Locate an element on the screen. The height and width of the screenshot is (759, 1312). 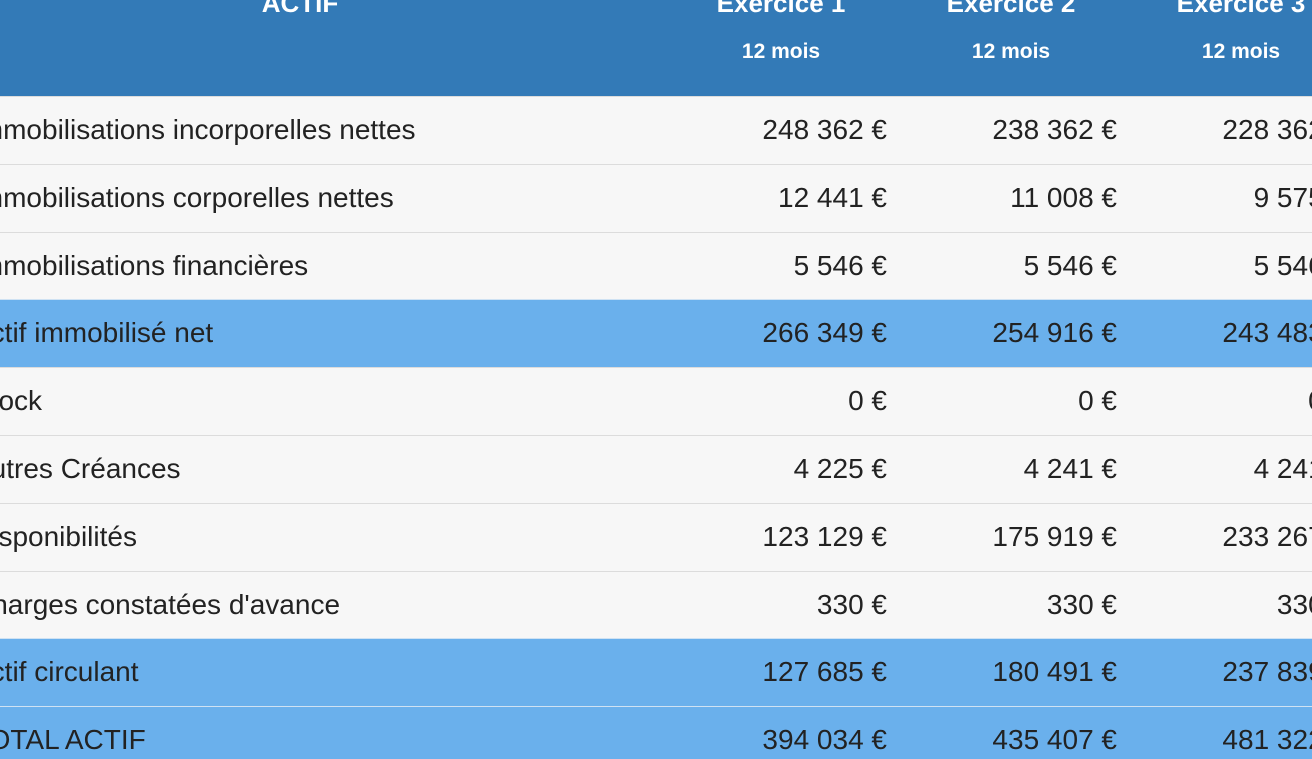
header-title: ACTIF is located at coordinates (300, 9).